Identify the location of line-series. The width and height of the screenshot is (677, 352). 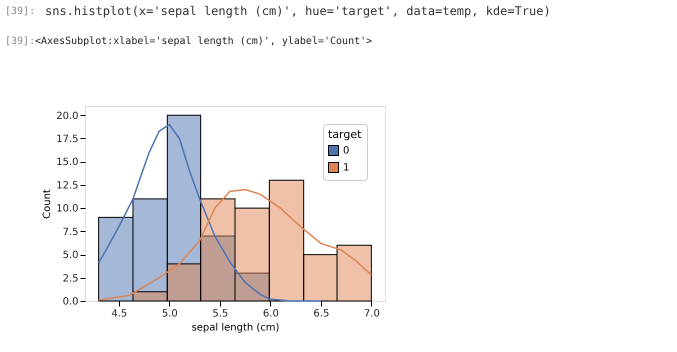
(235, 244).